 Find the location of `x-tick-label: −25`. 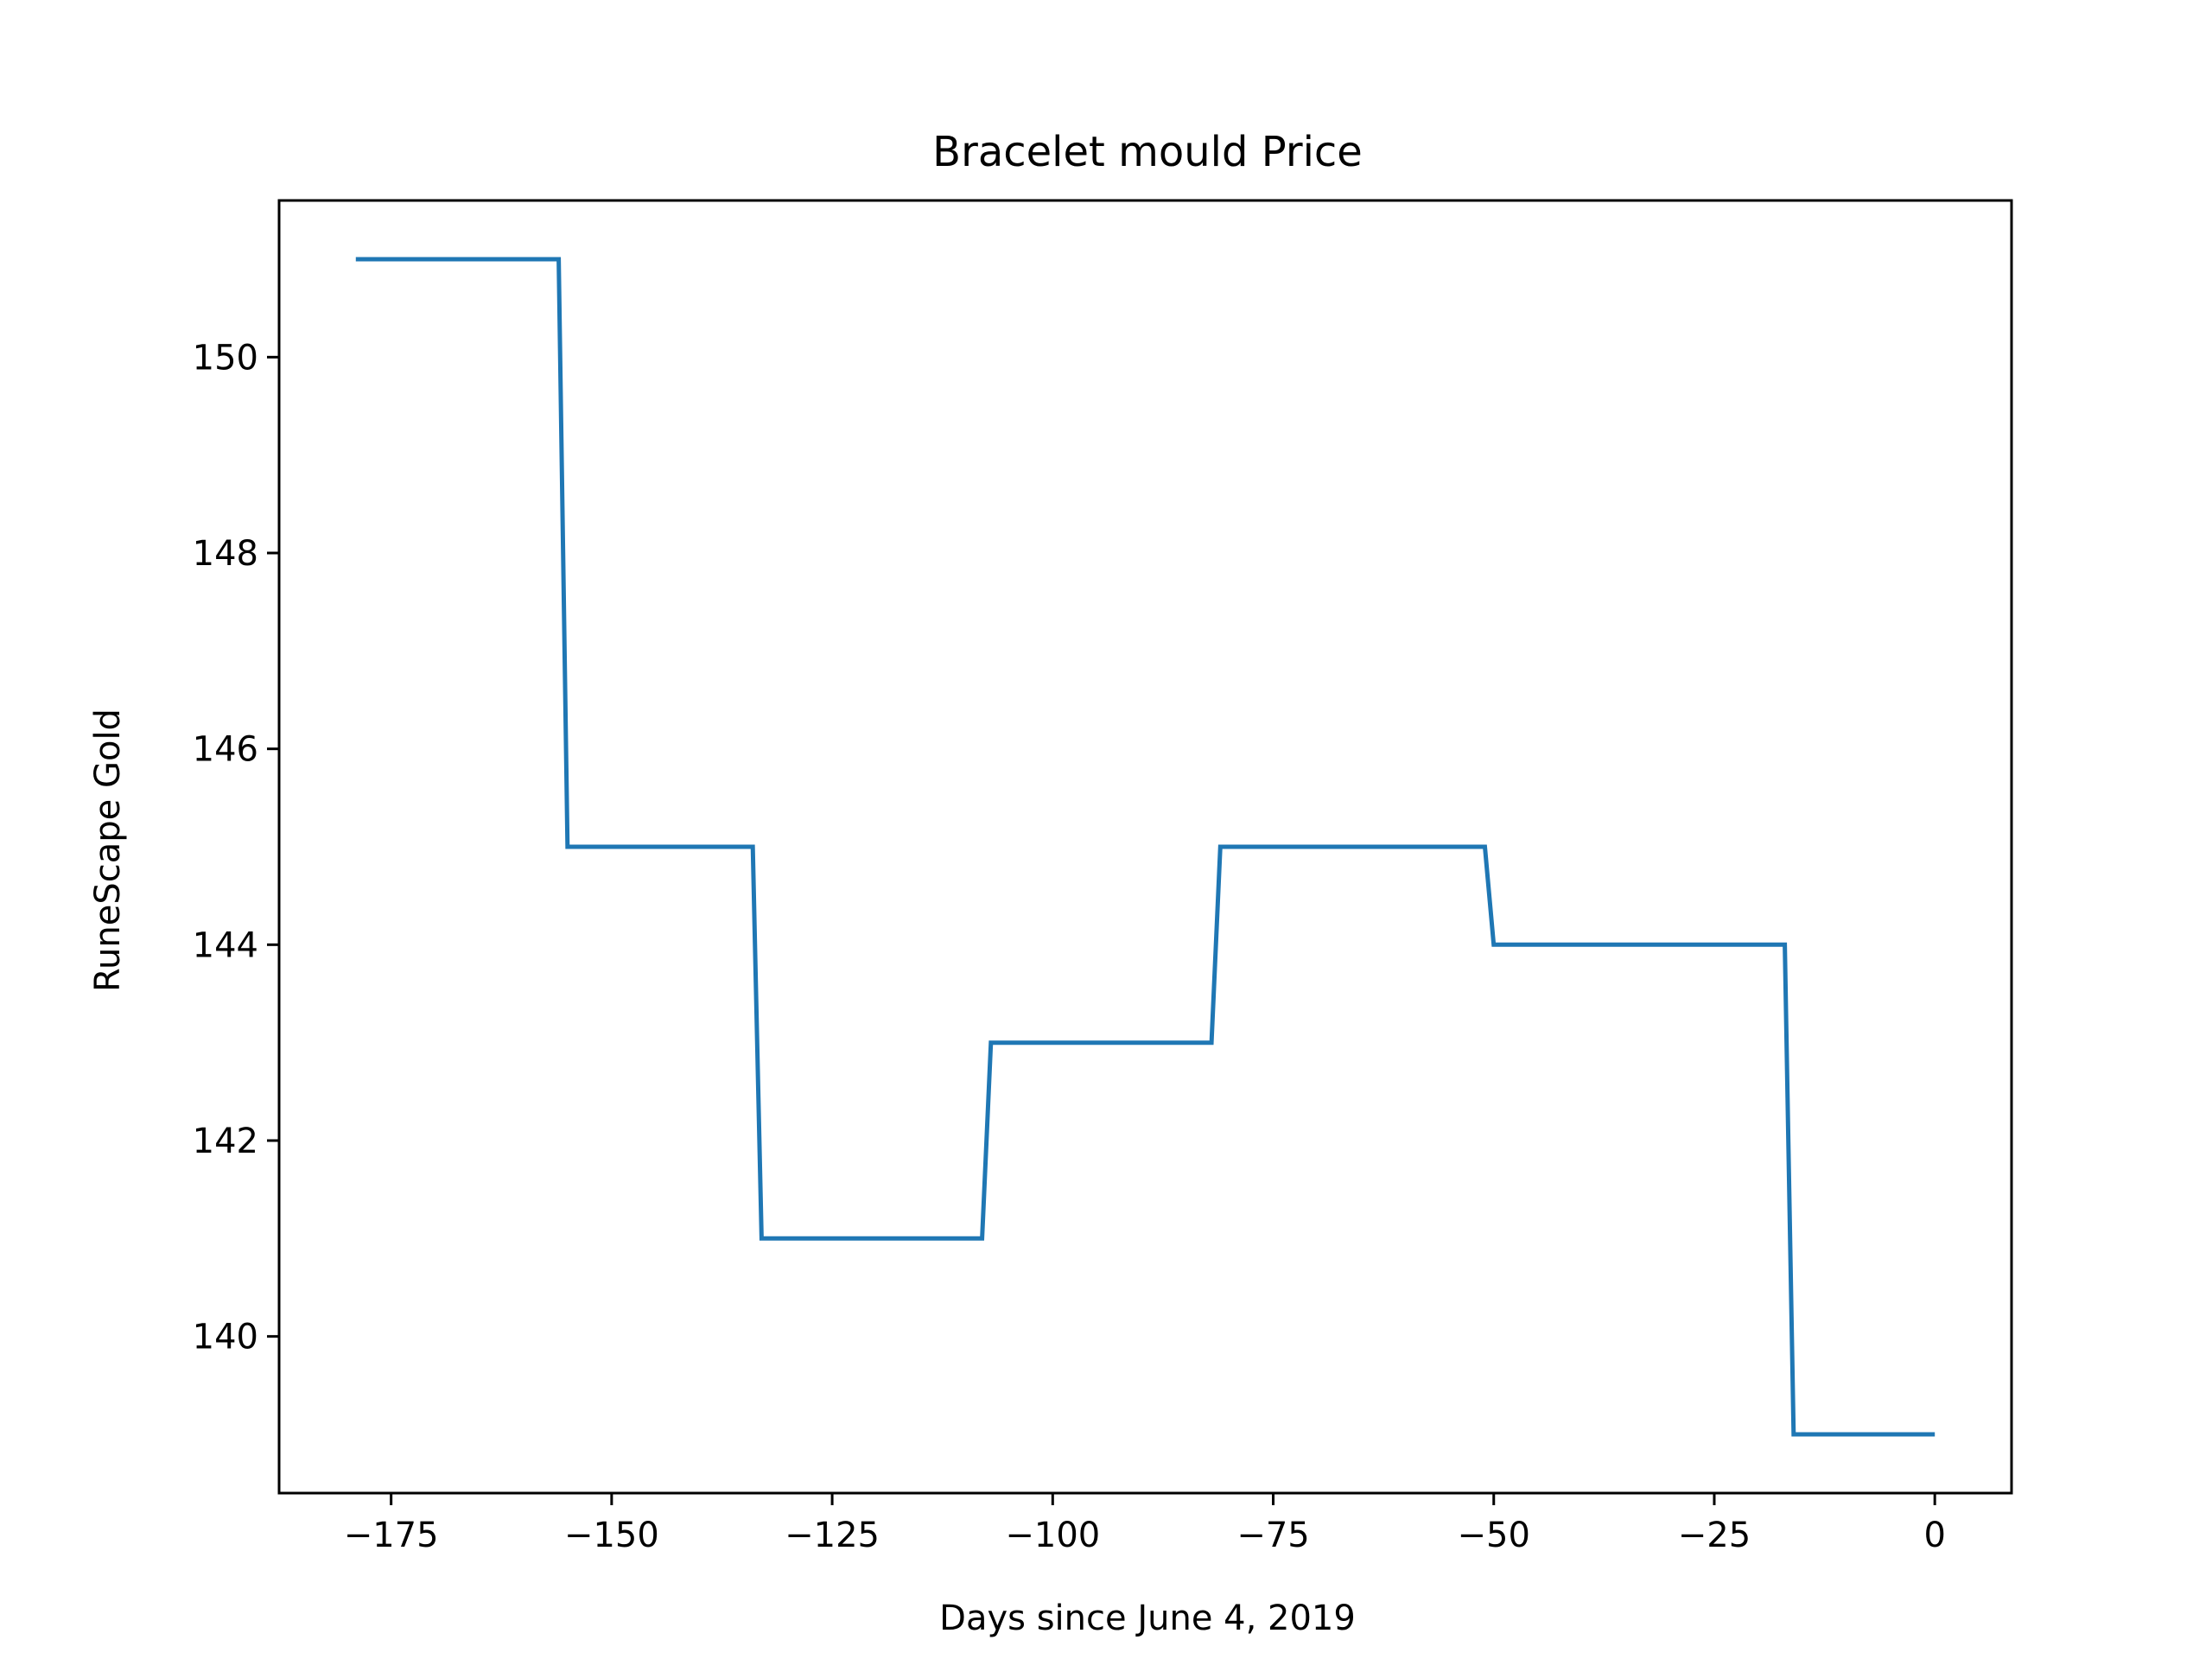

x-tick-label: −25 is located at coordinates (1714, 1535).